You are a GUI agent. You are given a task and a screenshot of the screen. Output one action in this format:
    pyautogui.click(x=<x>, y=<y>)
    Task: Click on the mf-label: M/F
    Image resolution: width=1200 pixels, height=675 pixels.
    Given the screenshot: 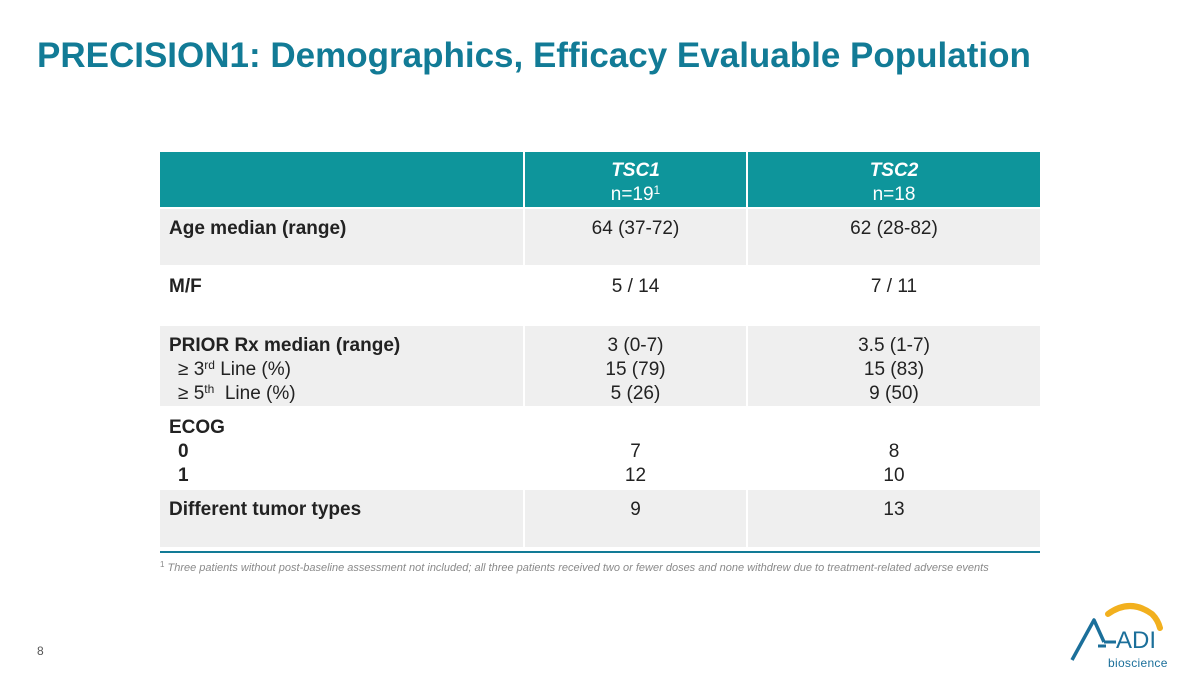 What is the action you would take?
    pyautogui.click(x=342, y=296)
    